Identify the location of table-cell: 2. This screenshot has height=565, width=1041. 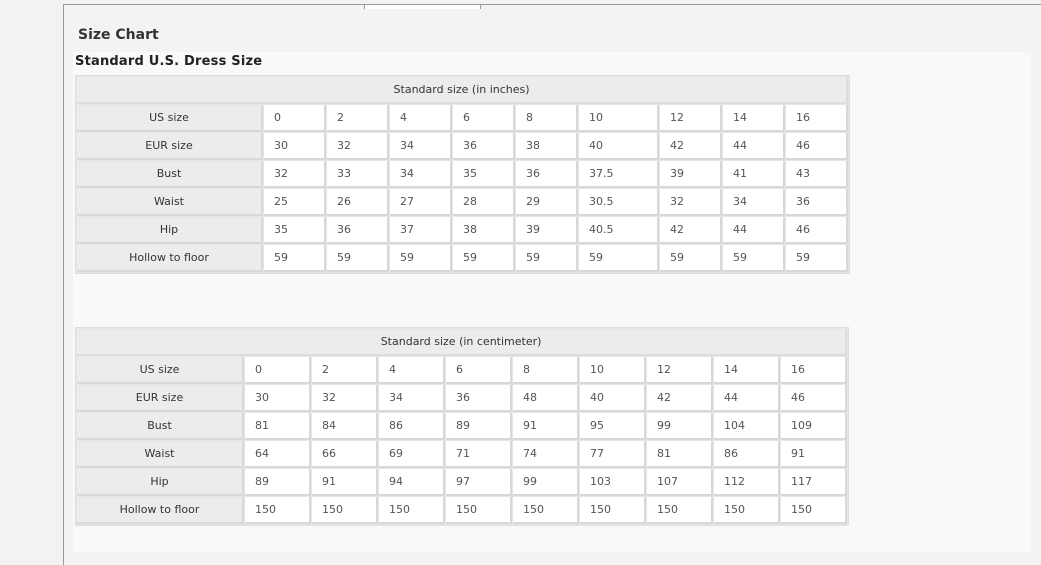
(345, 370).